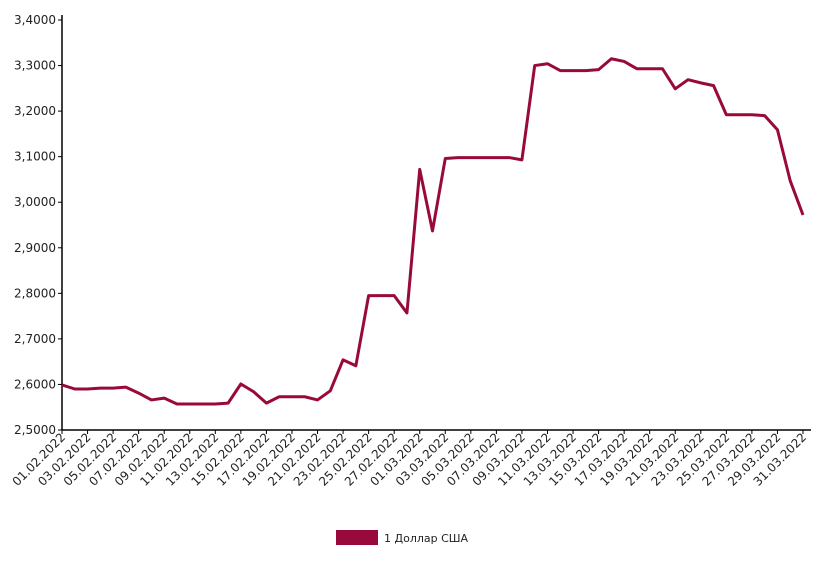 Image resolution: width=821 pixels, height=561 pixels. Describe the element at coordinates (35, 157) in the screenshot. I see `y-tick-label: 3,1000` at that location.